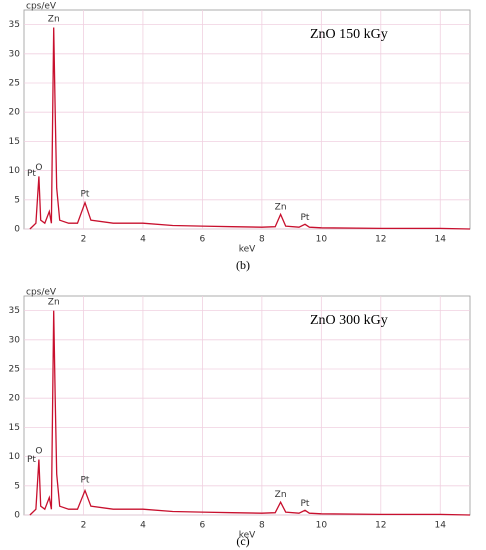 The width and height of the screenshot is (486, 550). Describe the element at coordinates (243, 265) in the screenshot. I see `caption: (b)` at that location.